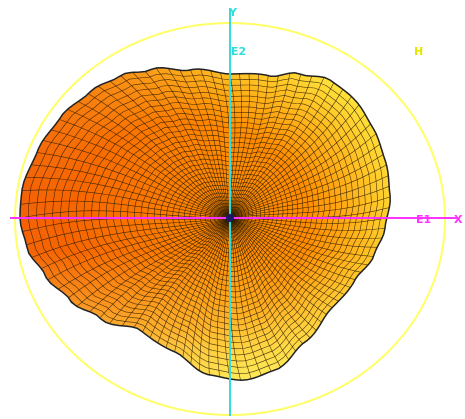 This screenshot has height=419, width=465. I want to click on y-axis-label: Y, so click(233, 12).